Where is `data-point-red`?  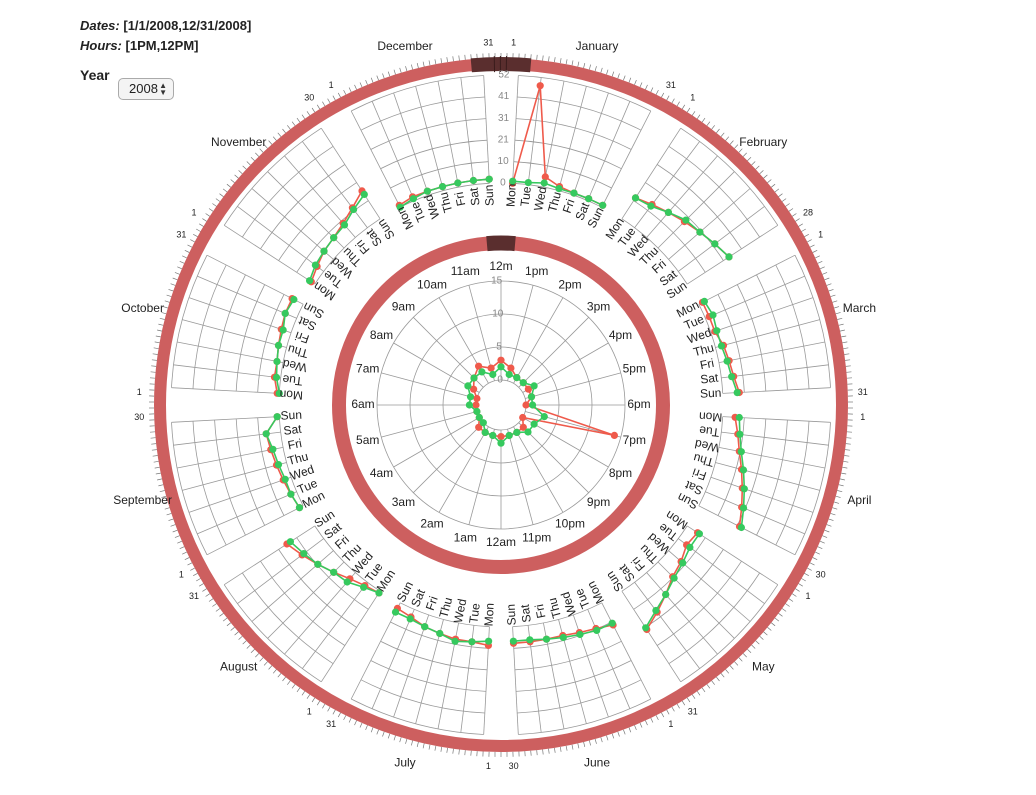 data-point-red is located at coordinates (540, 86).